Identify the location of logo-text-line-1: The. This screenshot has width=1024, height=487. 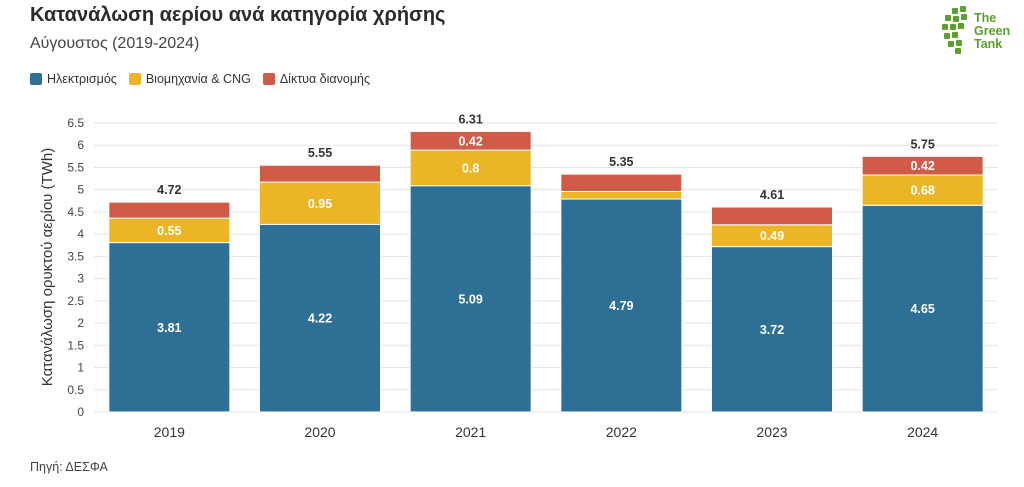
(985, 18).